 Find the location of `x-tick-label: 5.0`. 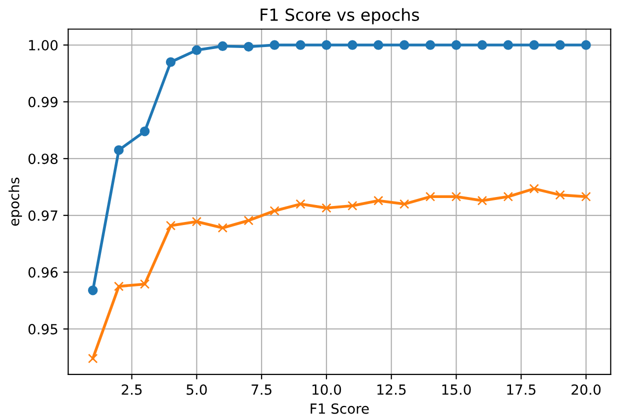

x-tick-label: 5.0 is located at coordinates (196, 389).